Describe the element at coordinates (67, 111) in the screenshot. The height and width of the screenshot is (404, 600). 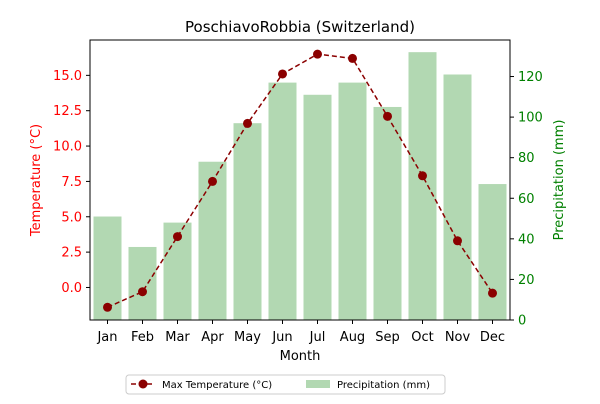
I see `left-y-tick-label: 12.5` at that location.